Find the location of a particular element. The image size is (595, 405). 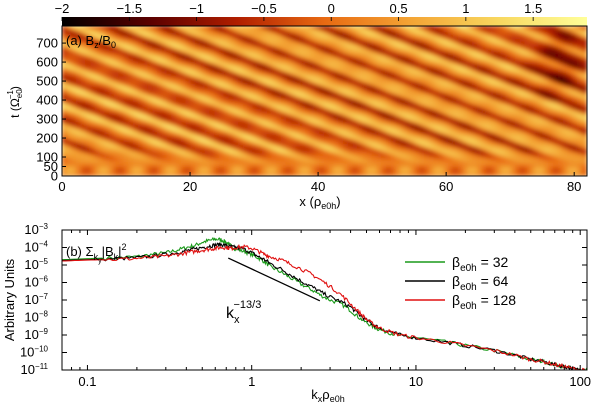

colorbar-tick-label: 0 is located at coordinates (331, 8).